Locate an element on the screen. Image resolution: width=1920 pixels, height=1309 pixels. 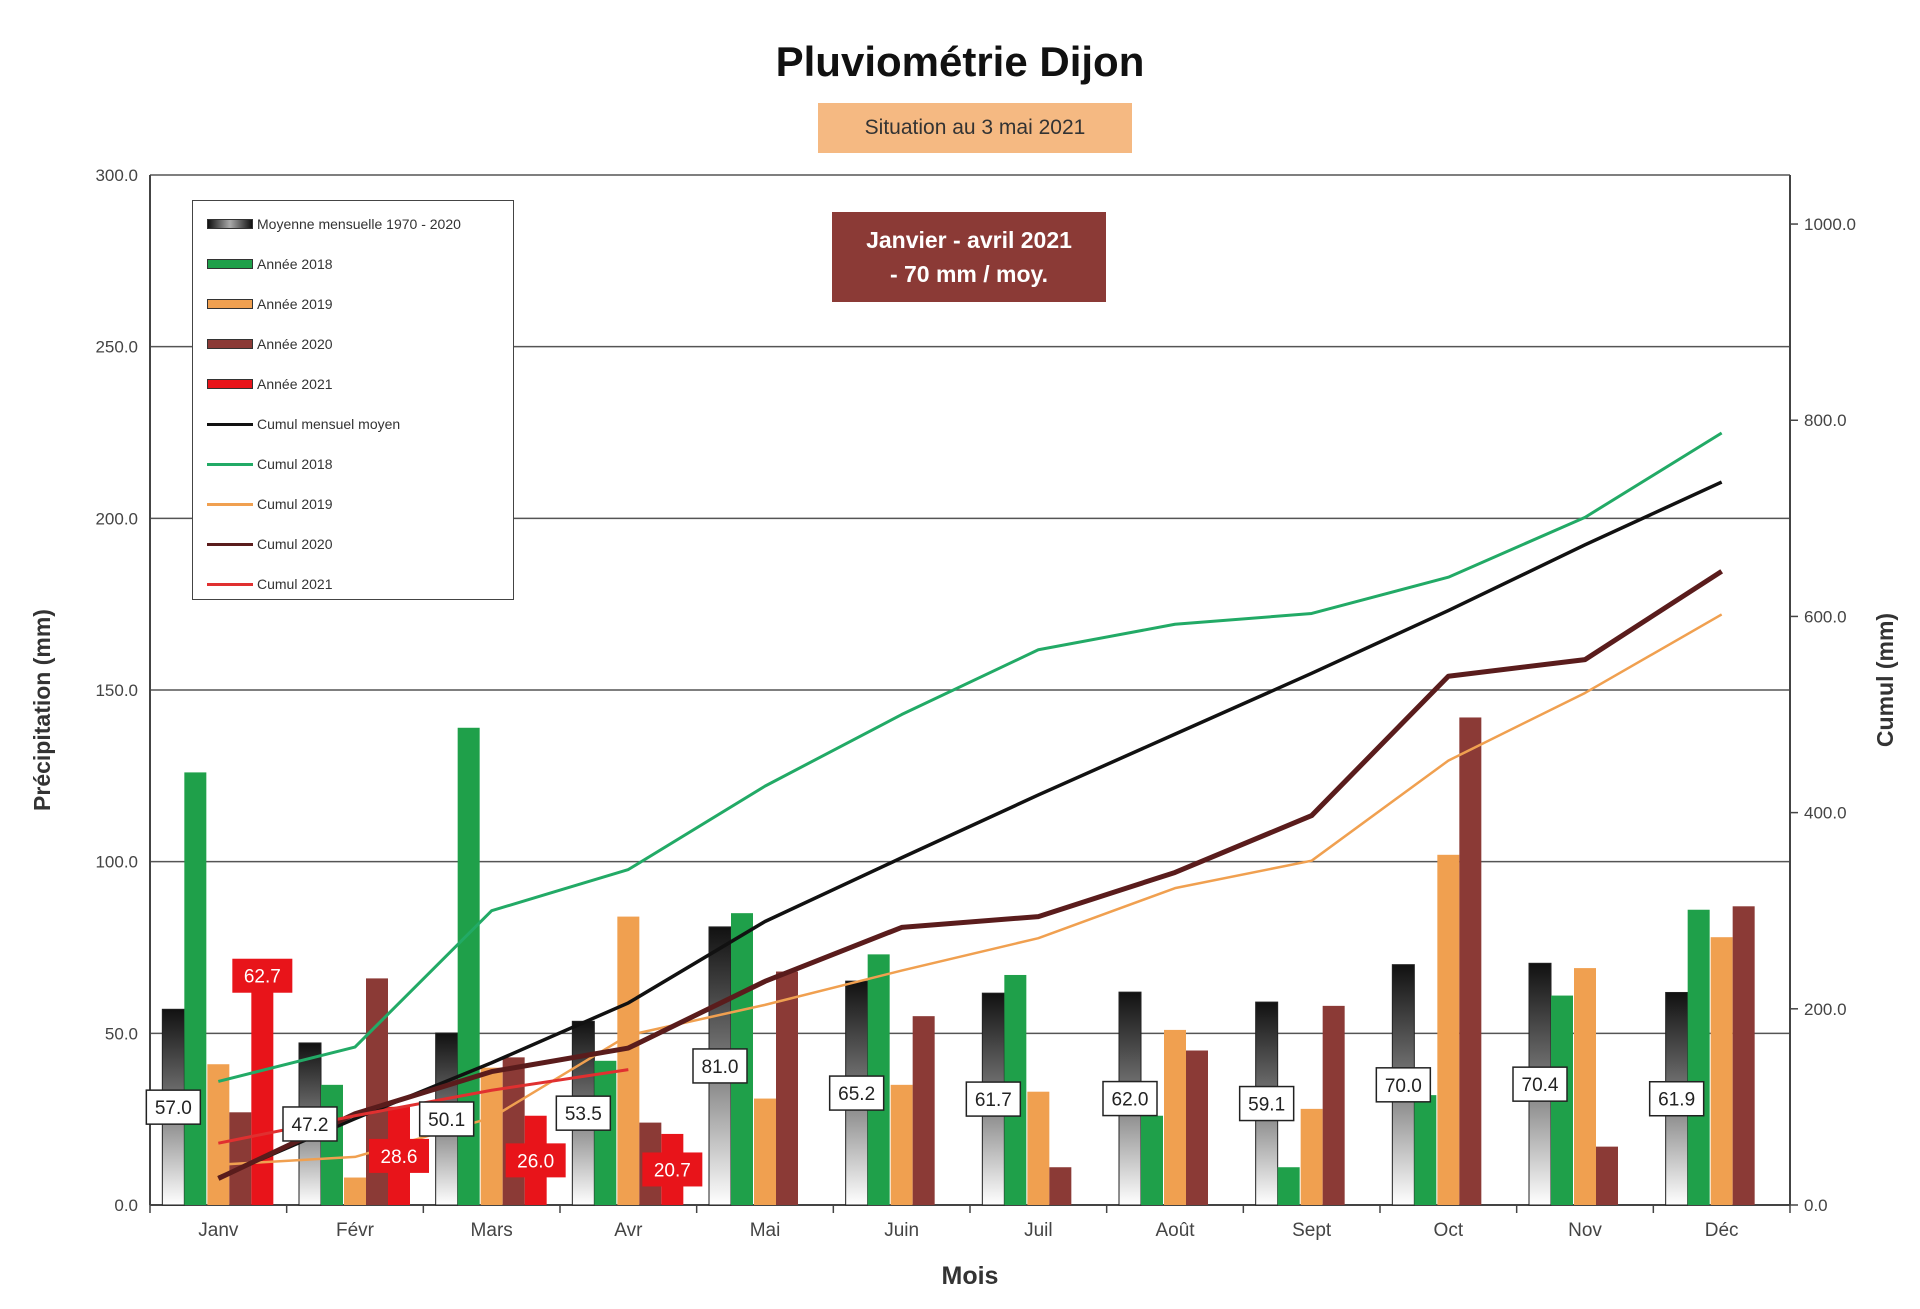
legend-label: Cumul 2018 is located at coordinates (295, 464).